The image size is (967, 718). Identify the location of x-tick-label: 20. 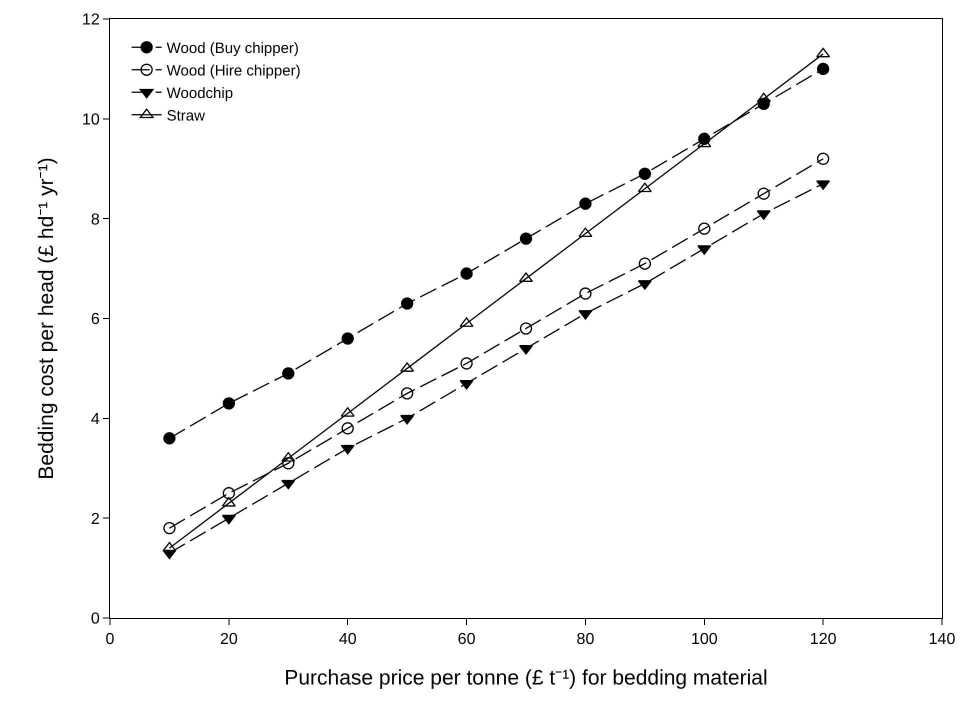
(229, 639).